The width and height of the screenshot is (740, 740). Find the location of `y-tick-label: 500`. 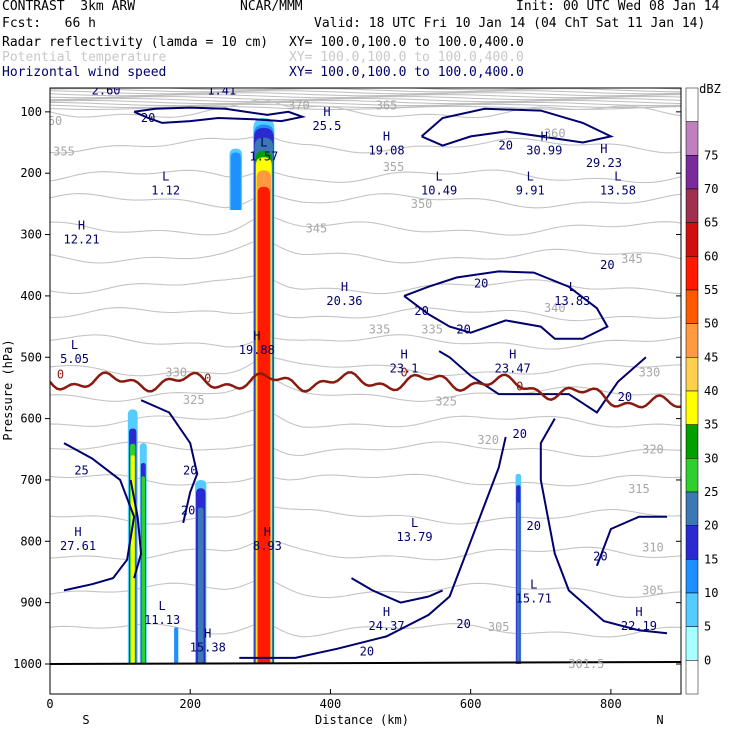

y-tick-label: 500 is located at coordinates (31, 357).